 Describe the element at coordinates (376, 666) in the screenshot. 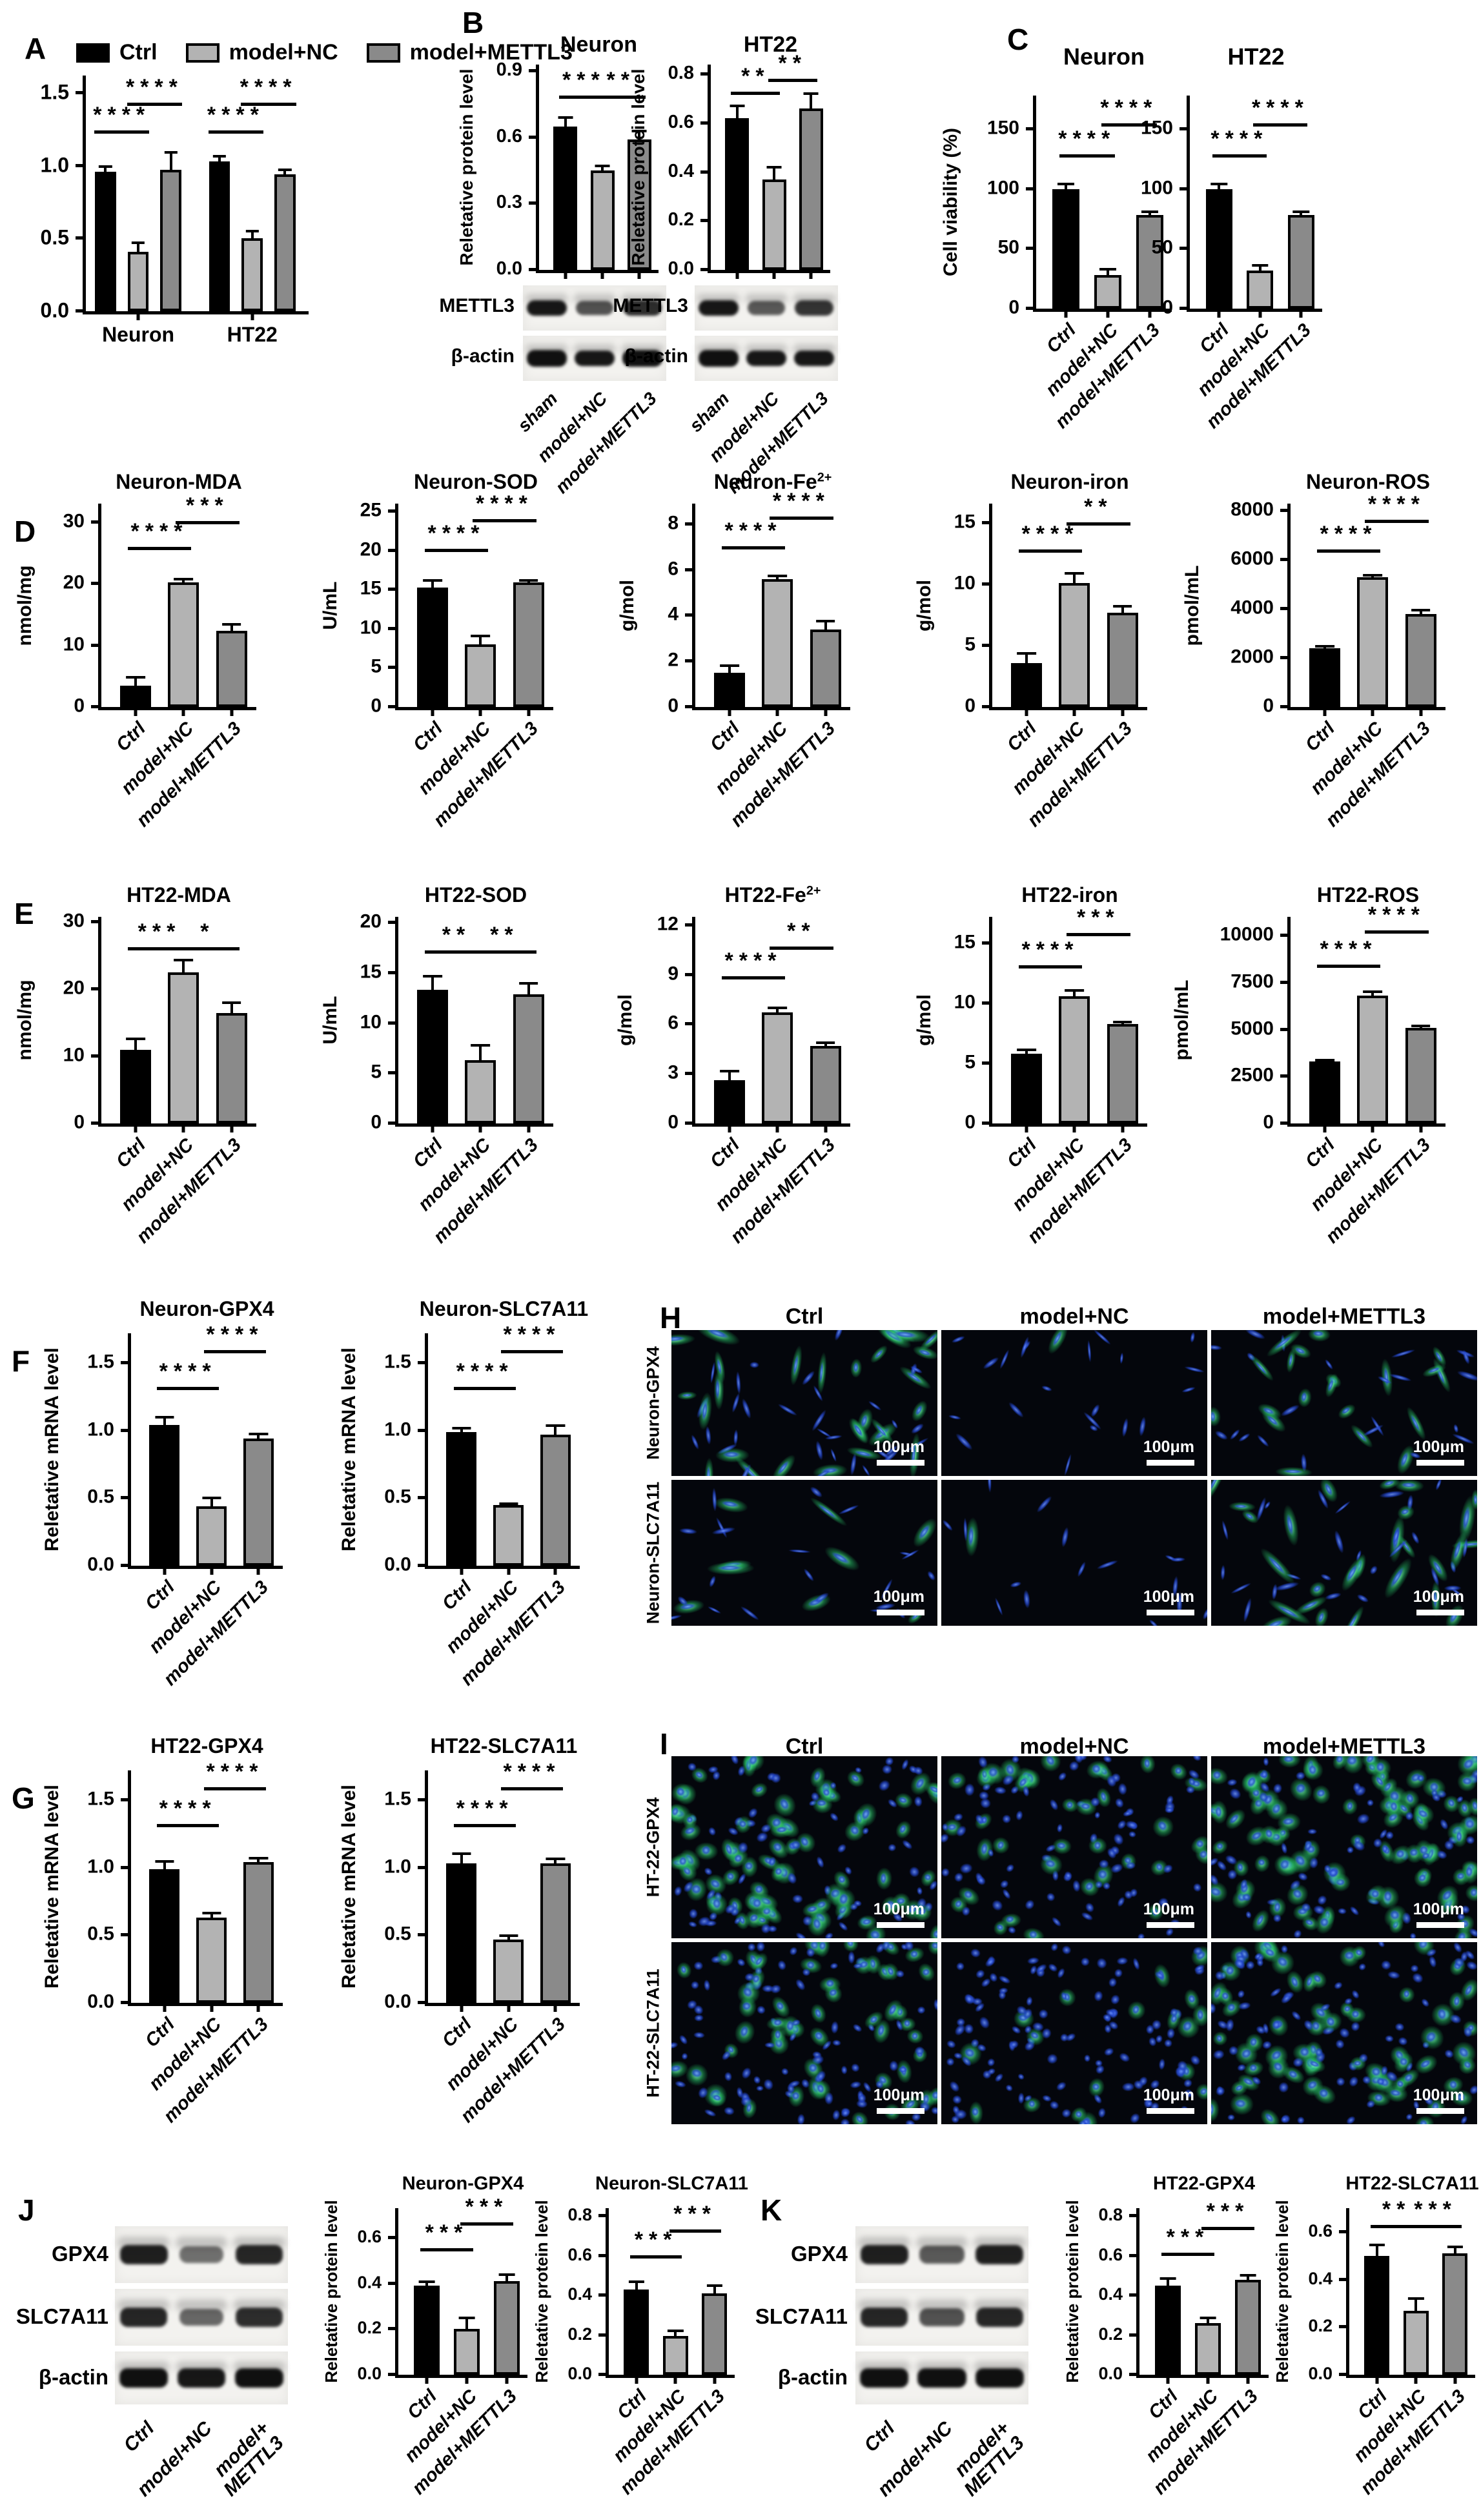

I see `y-tick-label: 5` at that location.